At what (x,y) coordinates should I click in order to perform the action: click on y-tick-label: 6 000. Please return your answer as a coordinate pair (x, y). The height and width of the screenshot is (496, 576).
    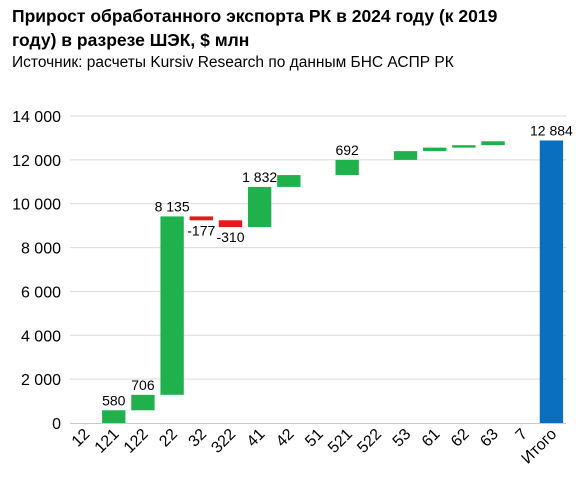
    Looking at the image, I should click on (41, 292).